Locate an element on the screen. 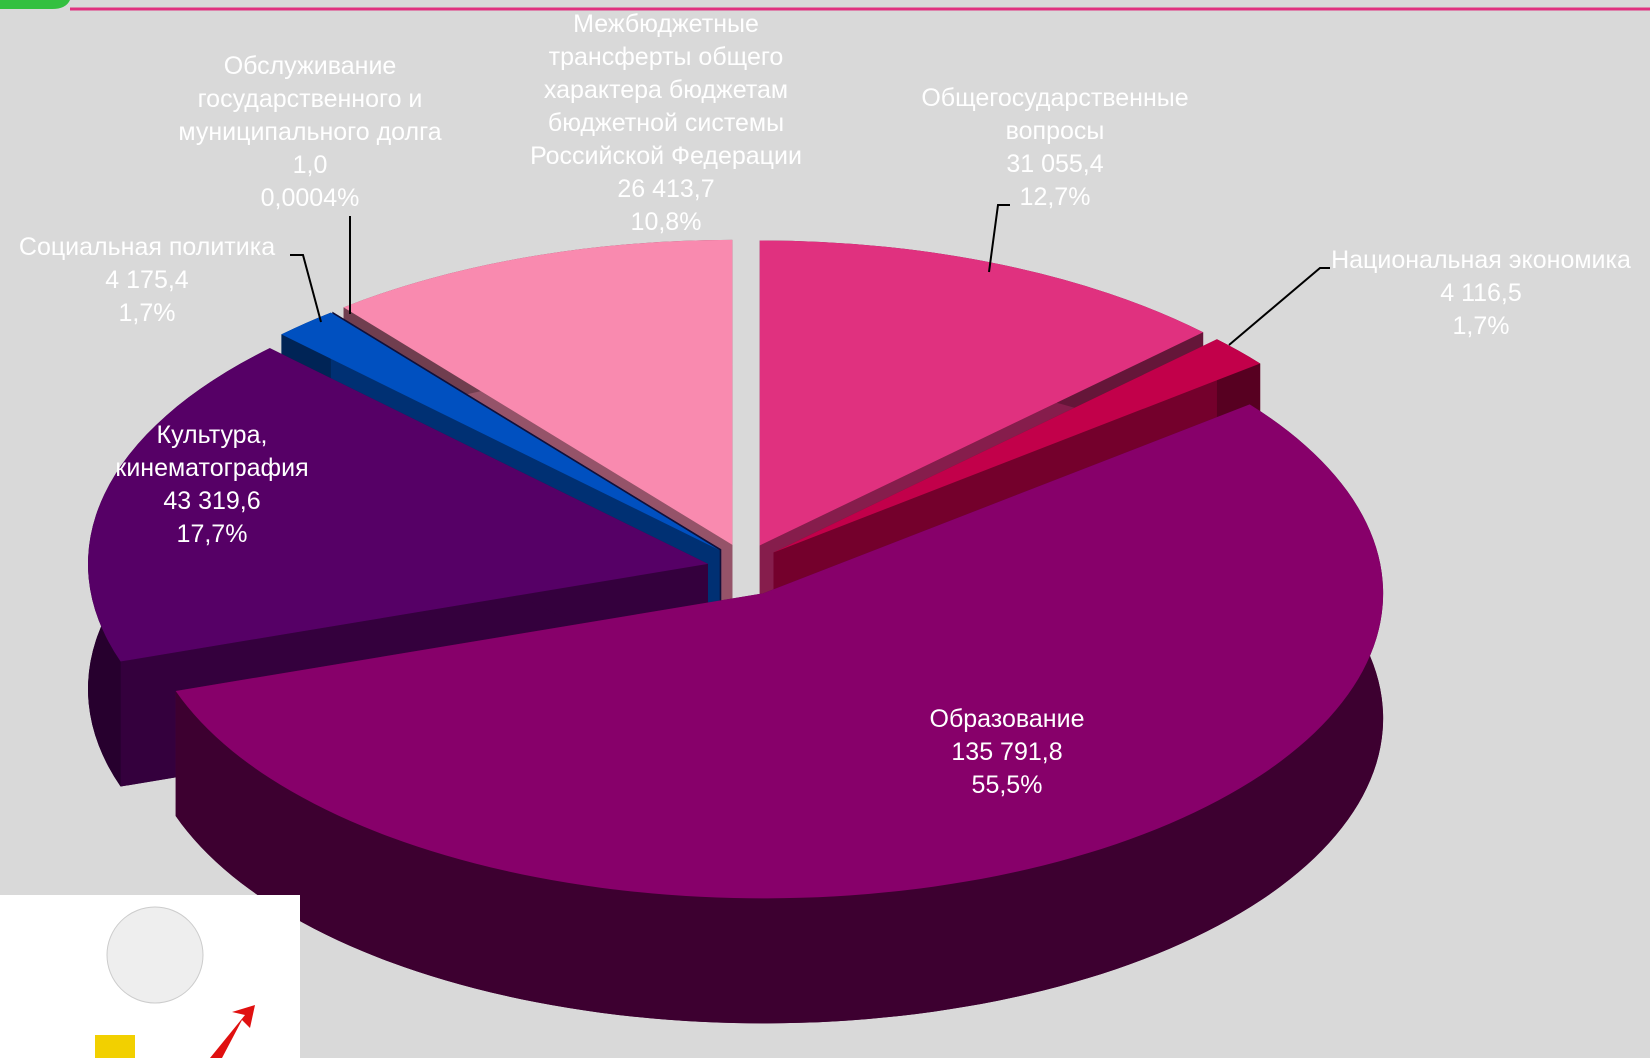 The width and height of the screenshot is (1650, 1058). label-percent: 12,7% is located at coordinates (1055, 197).